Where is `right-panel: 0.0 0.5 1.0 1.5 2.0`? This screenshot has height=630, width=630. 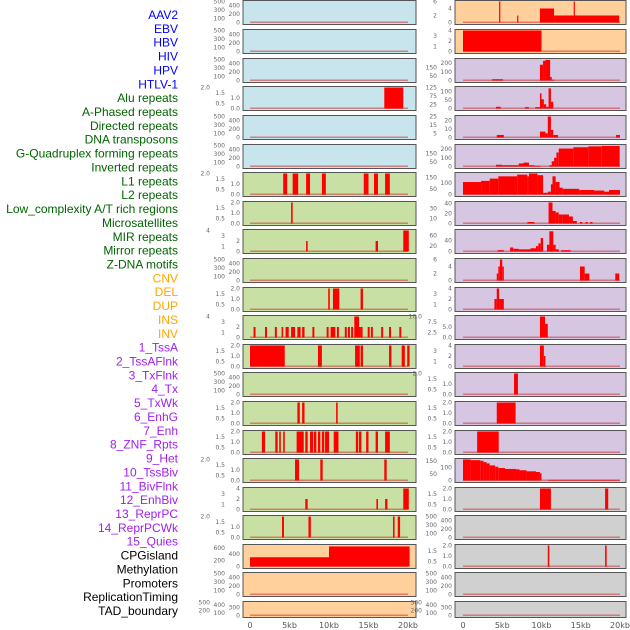 right-panel: 0.0 0.5 1.0 1.5 2.0 is located at coordinates (527, 414).